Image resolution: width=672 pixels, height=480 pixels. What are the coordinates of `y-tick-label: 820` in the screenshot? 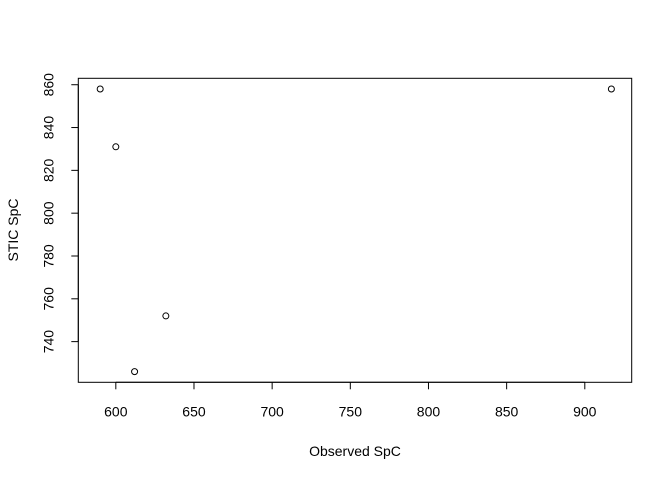 It's located at (48, 170).